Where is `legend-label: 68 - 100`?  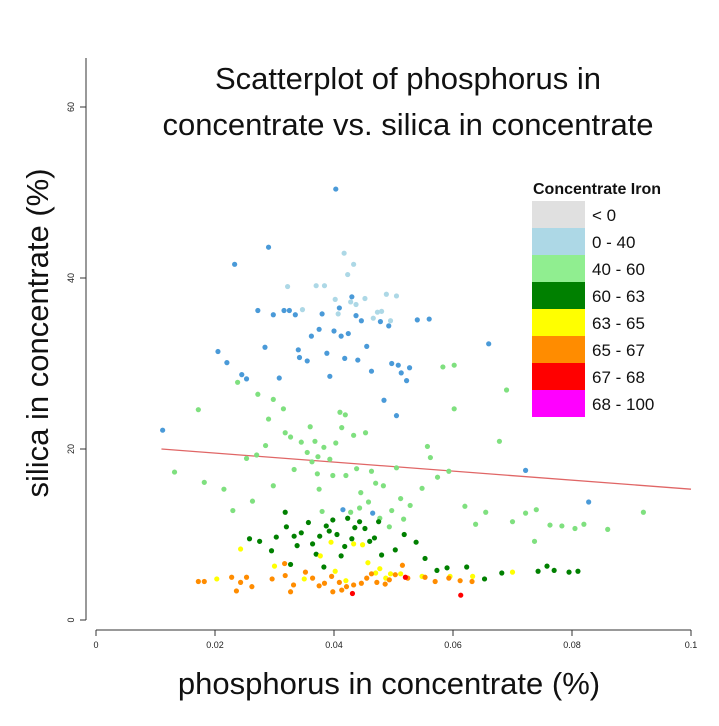
legend-label: 68 - 100 is located at coordinates (623, 404).